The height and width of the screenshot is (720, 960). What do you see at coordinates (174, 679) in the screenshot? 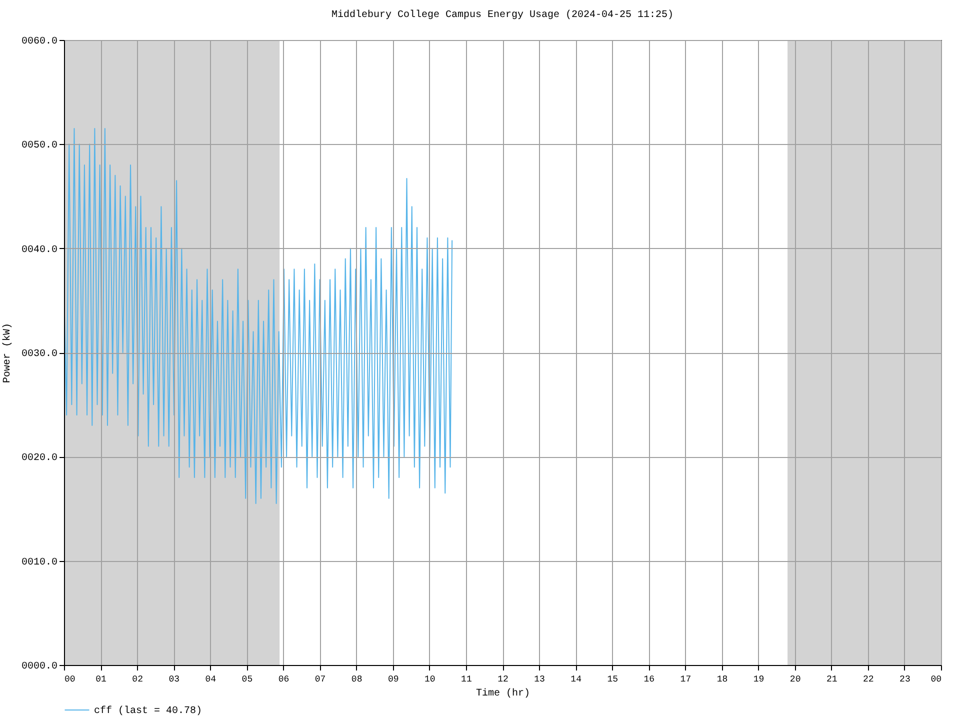
I see `x-tick-label: 03` at bounding box center [174, 679].